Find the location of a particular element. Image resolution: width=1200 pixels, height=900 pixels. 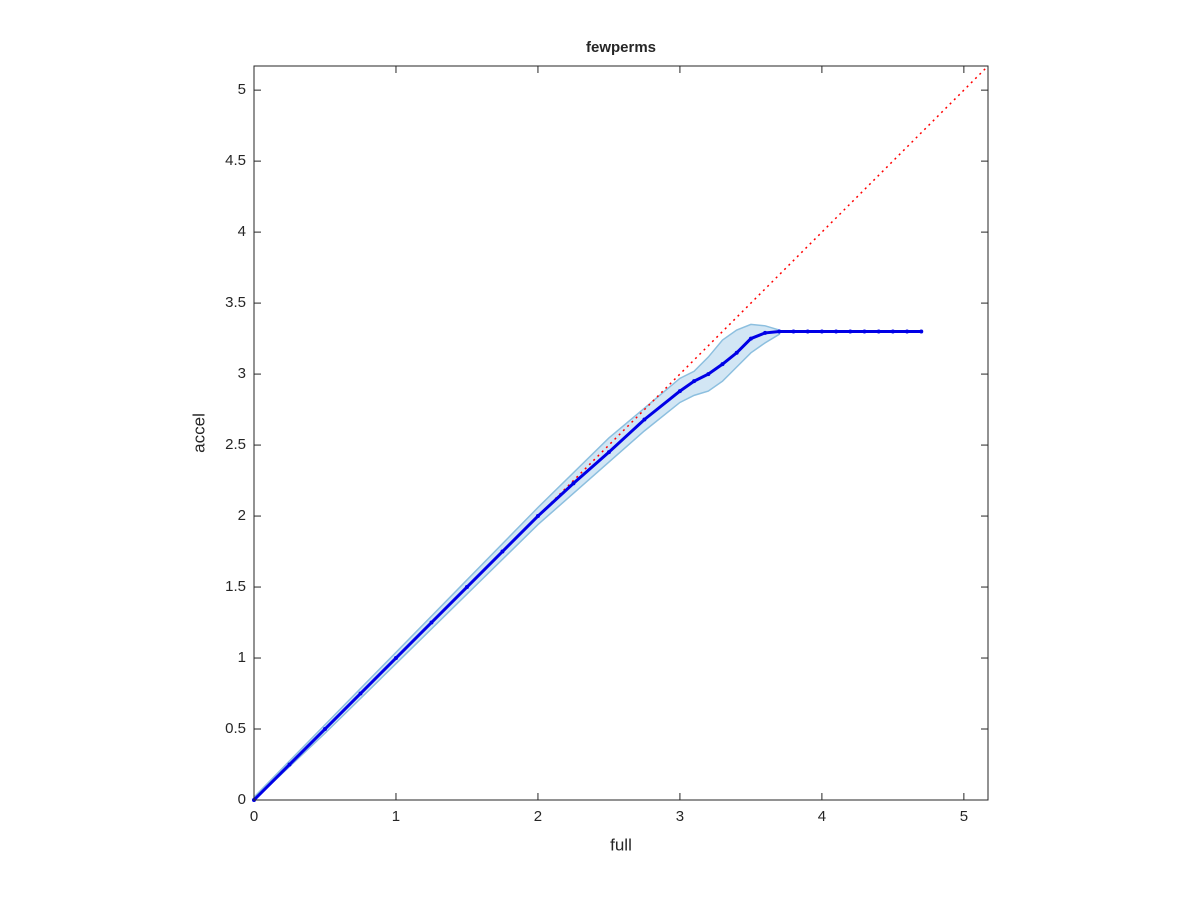

y-axis-label: accel is located at coordinates (198, 433).